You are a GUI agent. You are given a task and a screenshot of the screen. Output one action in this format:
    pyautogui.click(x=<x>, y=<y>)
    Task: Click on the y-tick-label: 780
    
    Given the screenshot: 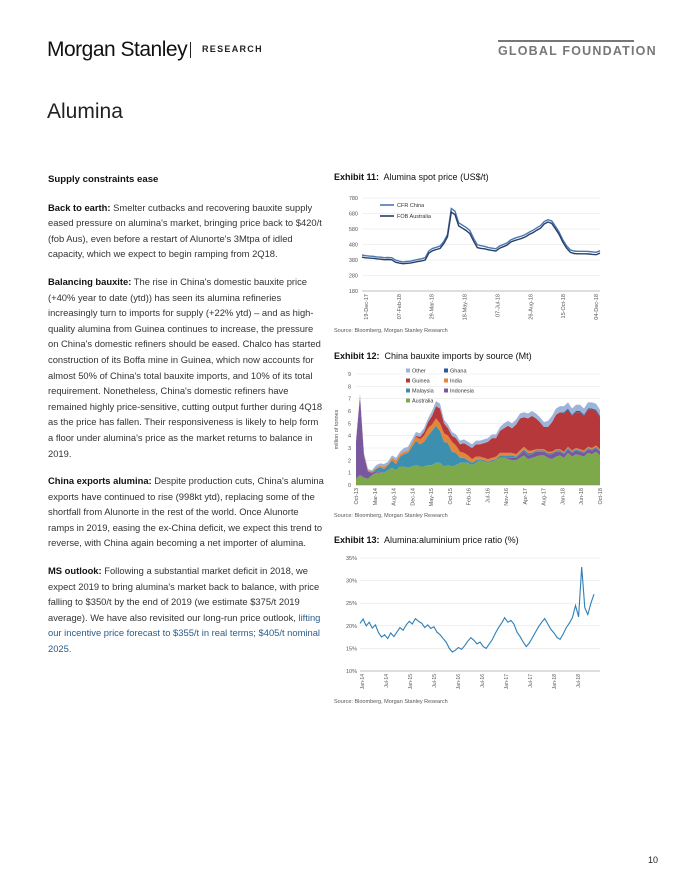 What is the action you would take?
    pyautogui.click(x=353, y=199)
    